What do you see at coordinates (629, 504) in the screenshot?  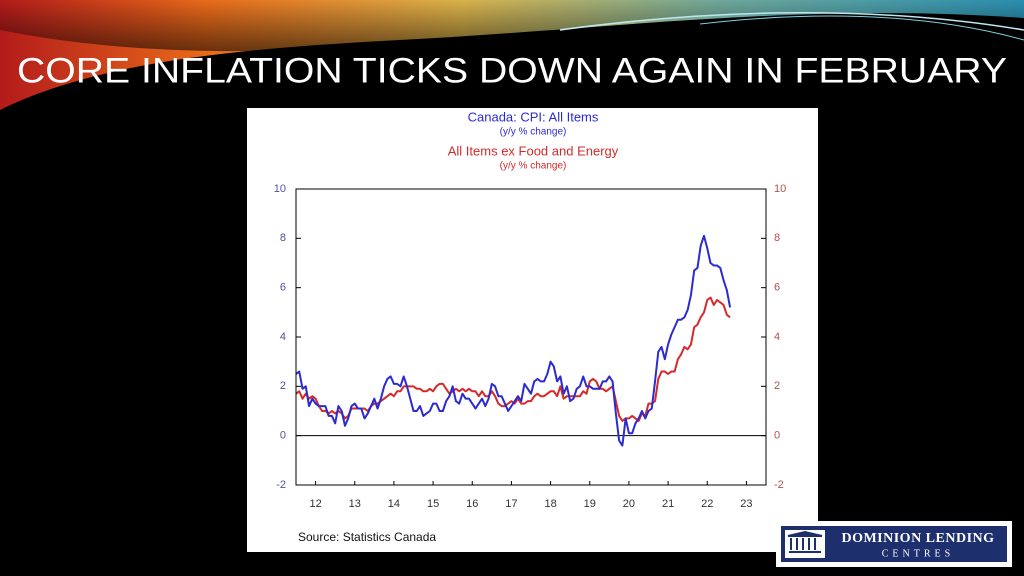 I see `x-tick-label: 20` at bounding box center [629, 504].